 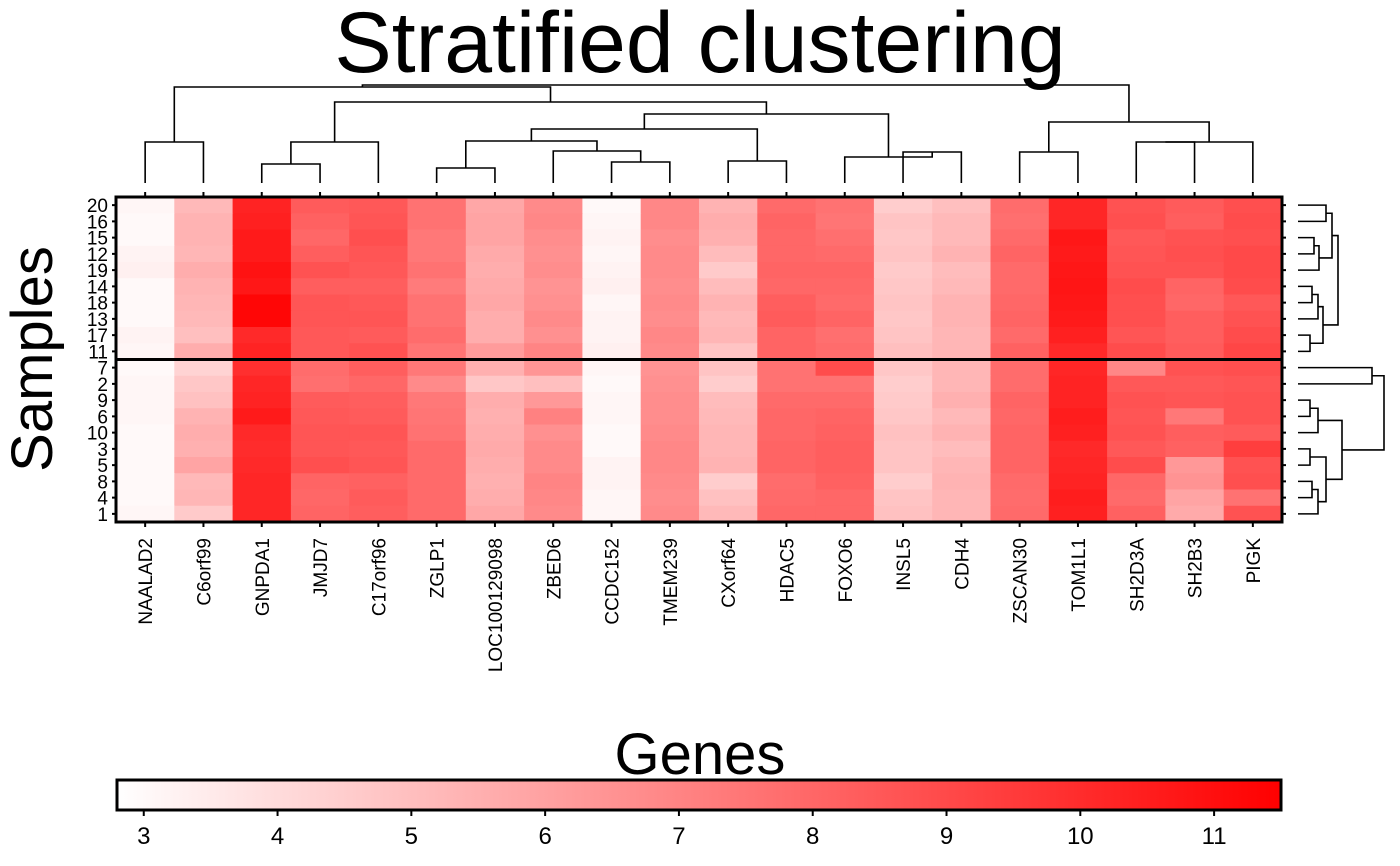 What do you see at coordinates (946, 836) in the screenshot?
I see `colorbar-tick-label: 9` at bounding box center [946, 836].